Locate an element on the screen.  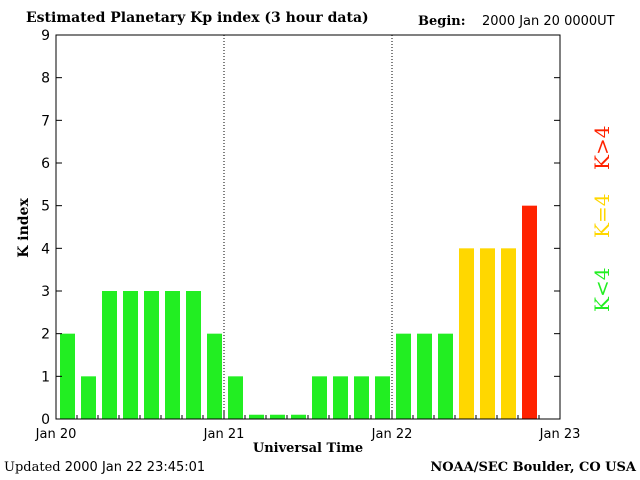
y-tick-label: 0 is located at coordinates (45, 420).